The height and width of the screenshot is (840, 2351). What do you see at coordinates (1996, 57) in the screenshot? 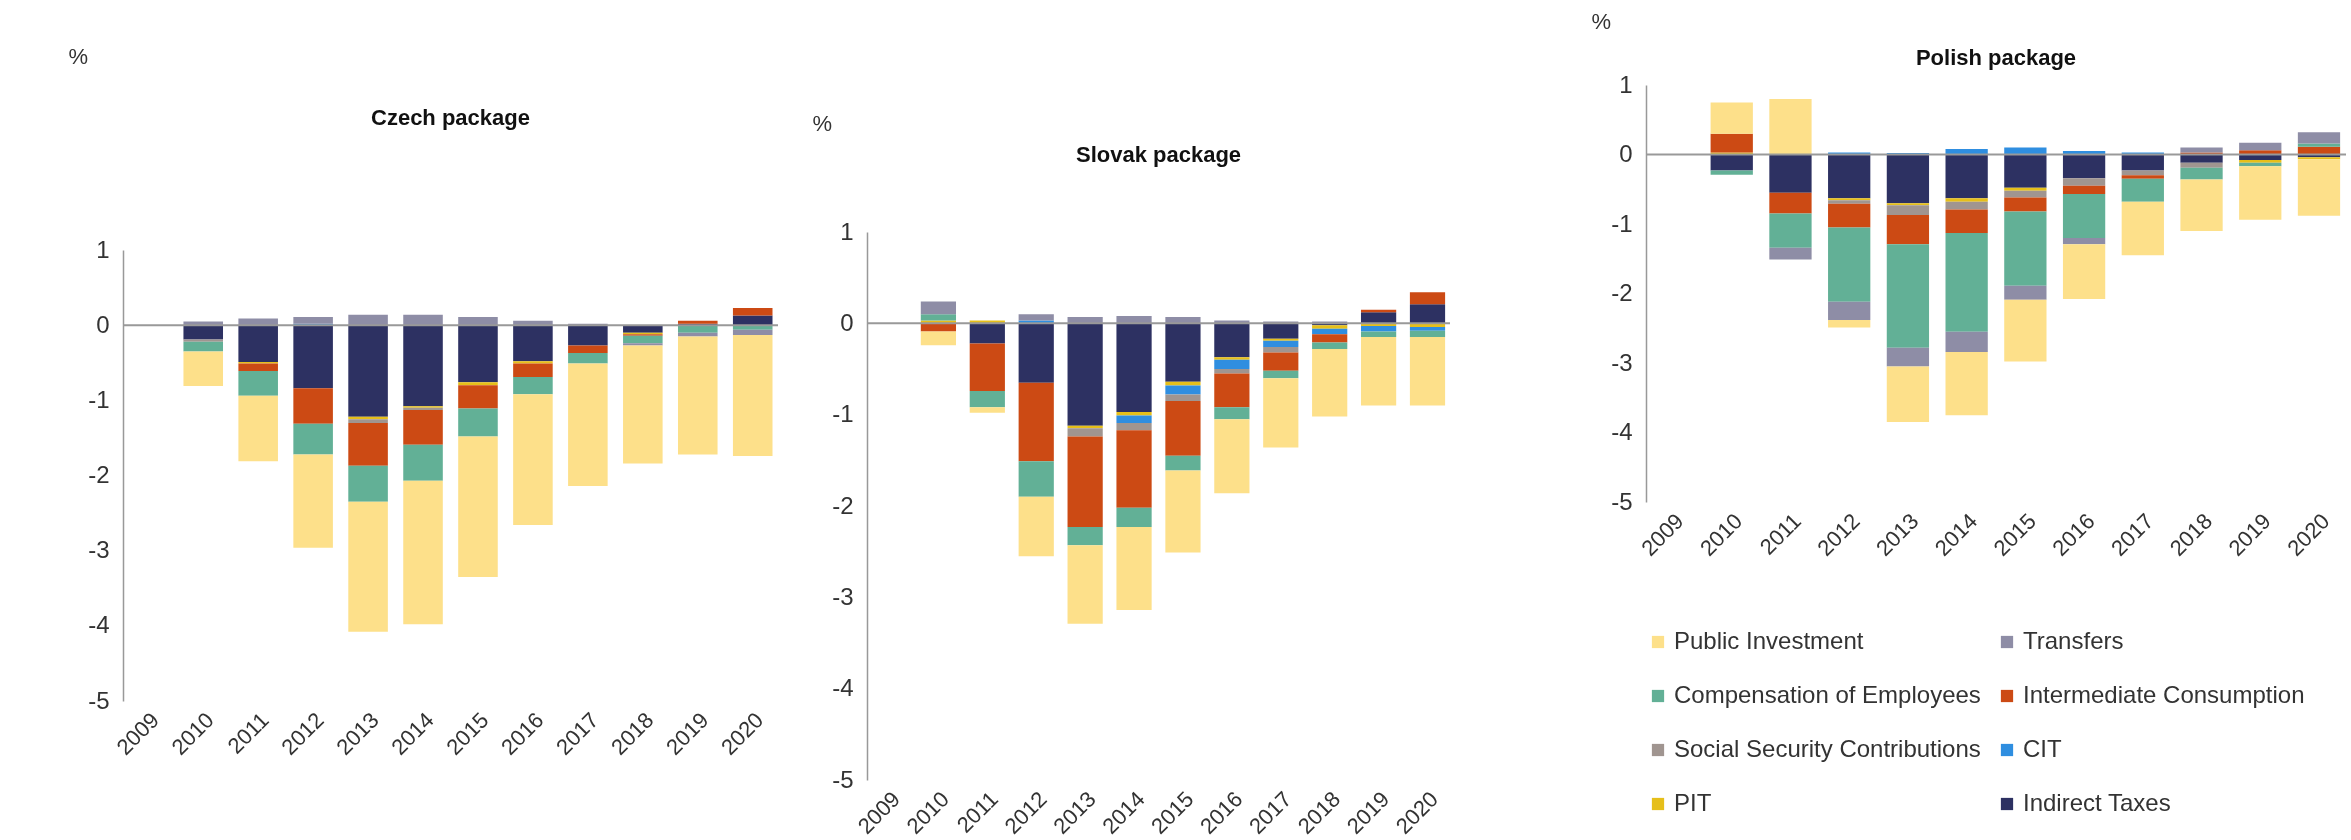
I see `chart-title: Polish package` at bounding box center [1996, 57].